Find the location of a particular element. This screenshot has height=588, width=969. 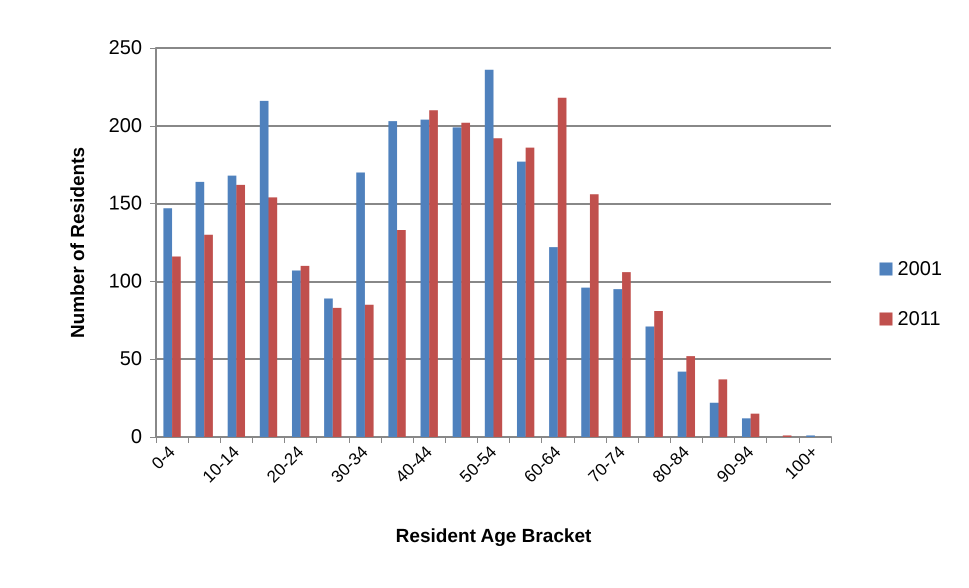

legend-label: 2001 is located at coordinates (920, 269).